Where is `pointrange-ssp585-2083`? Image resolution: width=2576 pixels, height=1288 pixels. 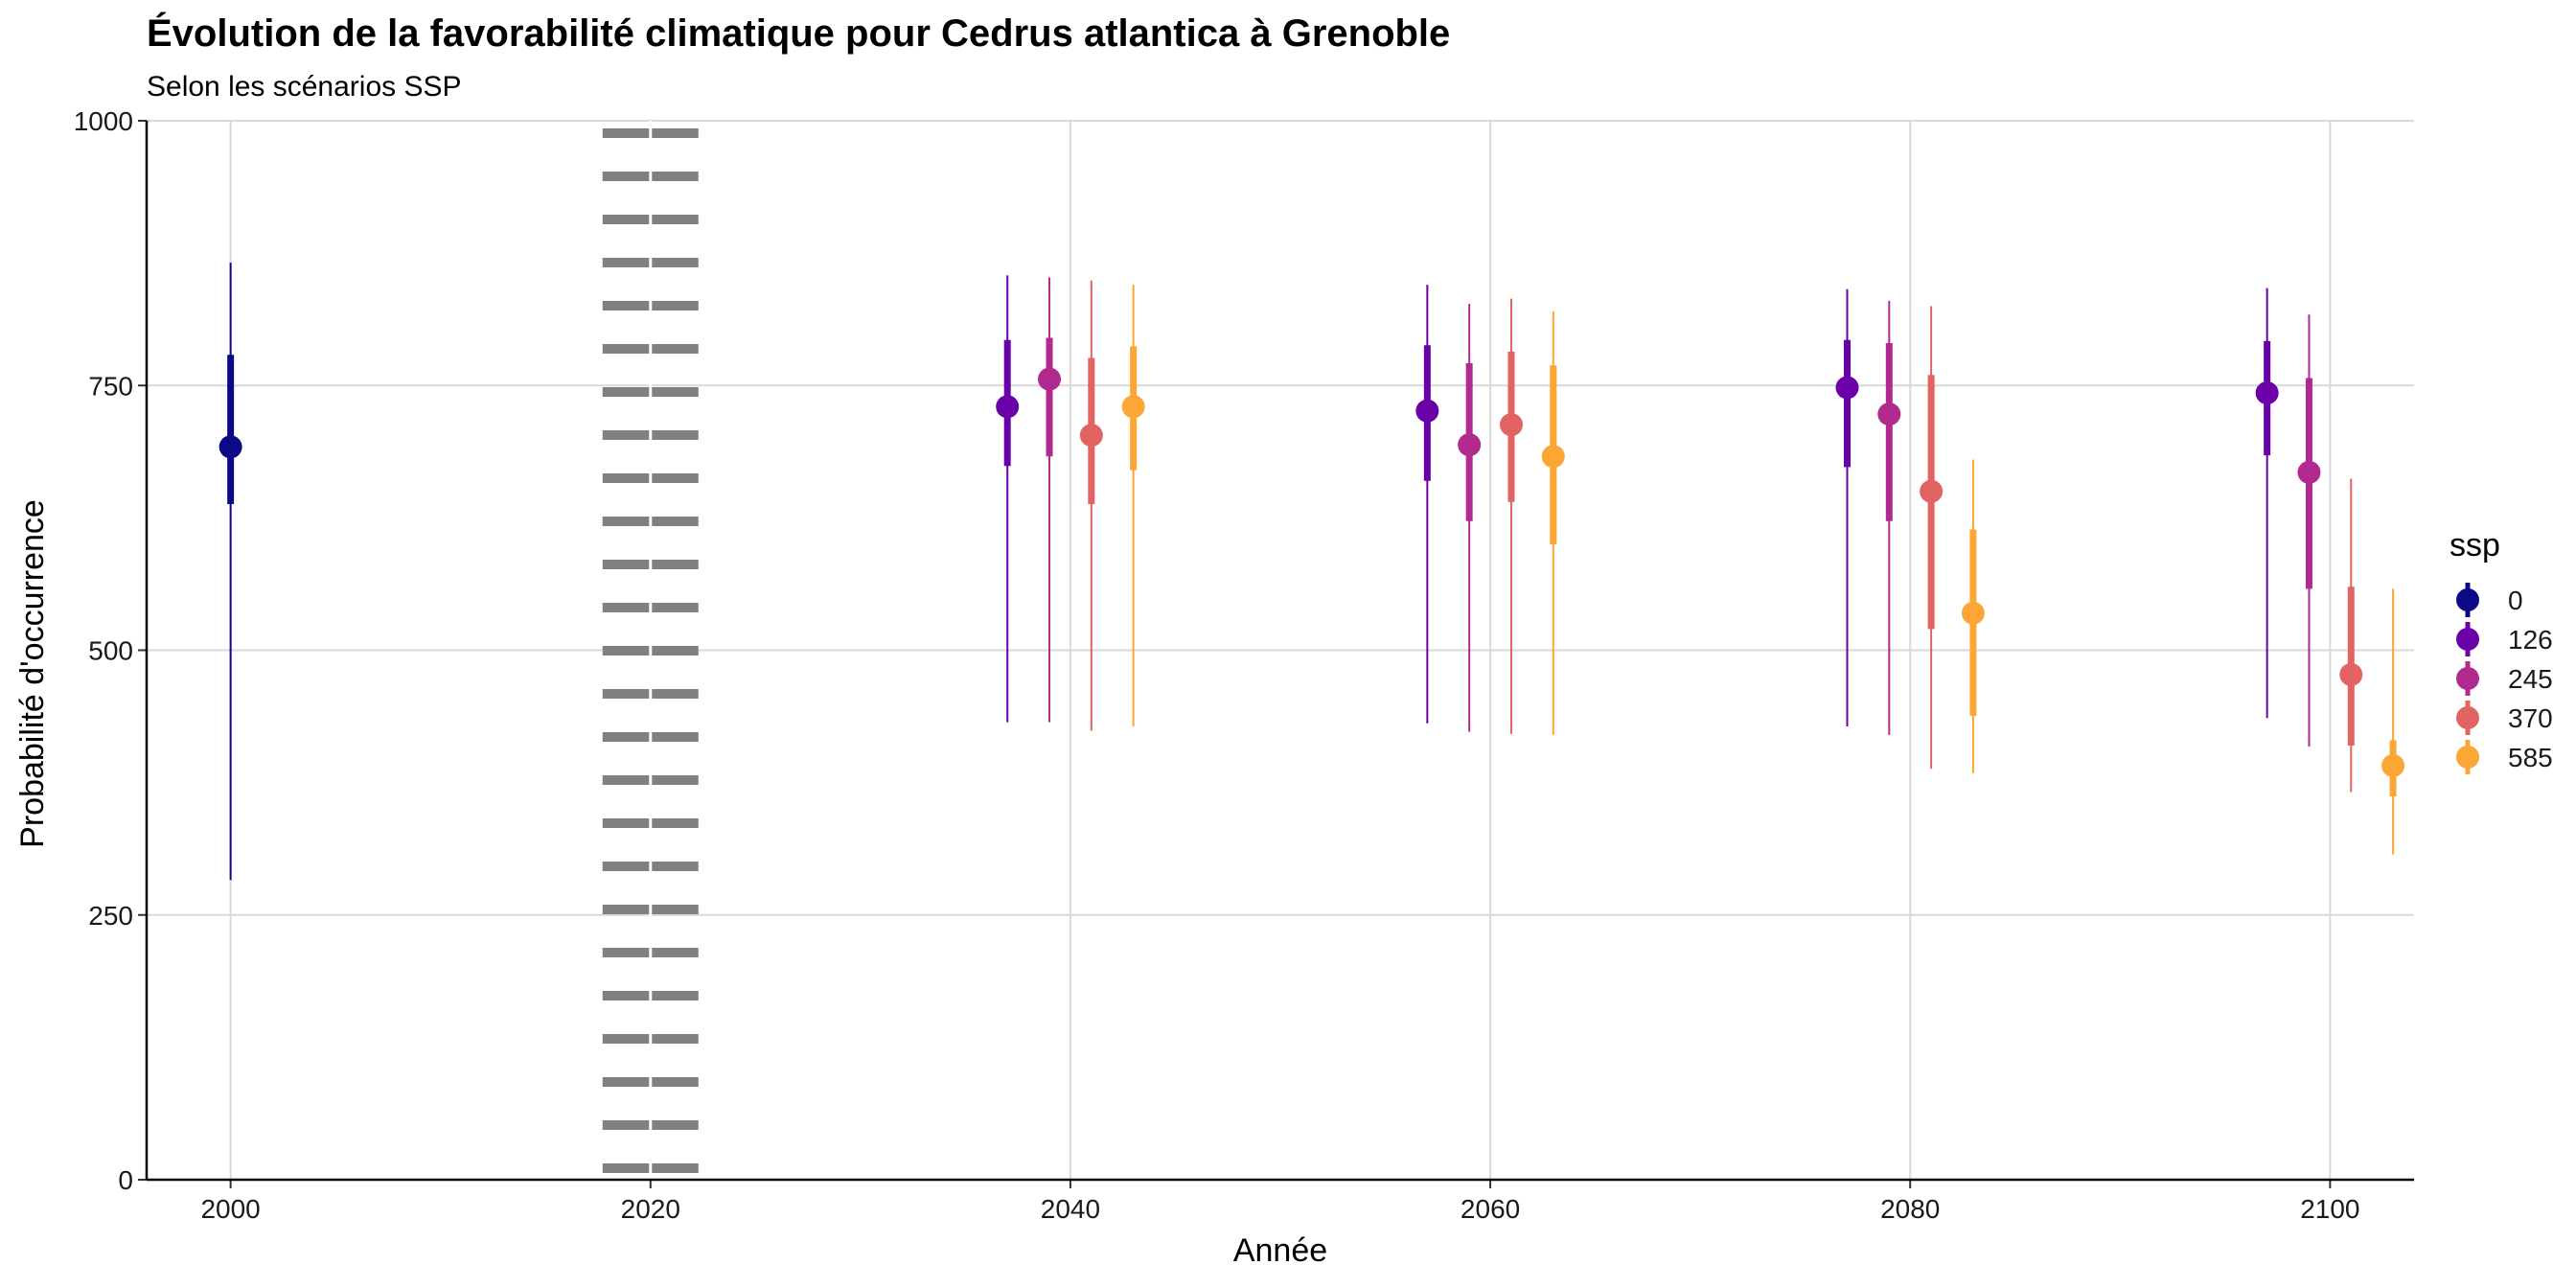 pointrange-ssp585-2083 is located at coordinates (1973, 616).